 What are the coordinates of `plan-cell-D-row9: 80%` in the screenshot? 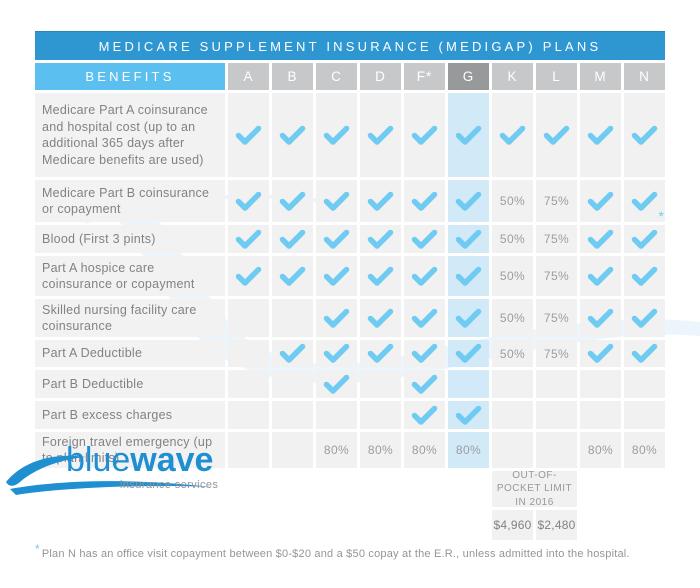 It's located at (380, 450).